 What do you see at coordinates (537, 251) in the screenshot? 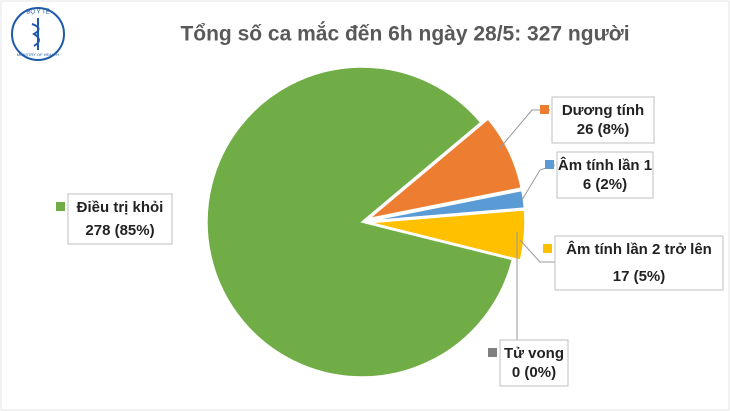
I see `leader-line` at bounding box center [537, 251].